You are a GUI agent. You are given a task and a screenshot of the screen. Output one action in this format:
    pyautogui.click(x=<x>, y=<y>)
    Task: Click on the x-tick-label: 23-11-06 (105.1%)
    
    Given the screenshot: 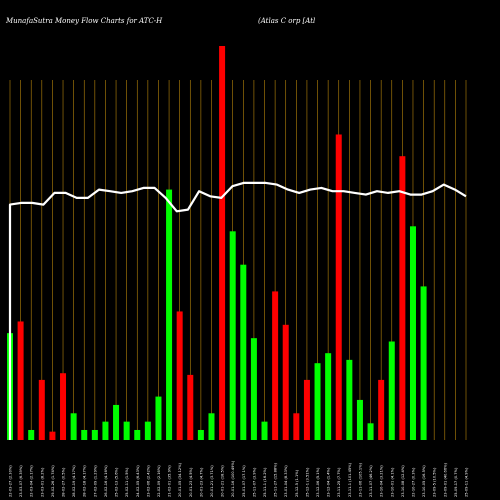 What is the action you would take?
    pyautogui.click(x=360, y=479)
    